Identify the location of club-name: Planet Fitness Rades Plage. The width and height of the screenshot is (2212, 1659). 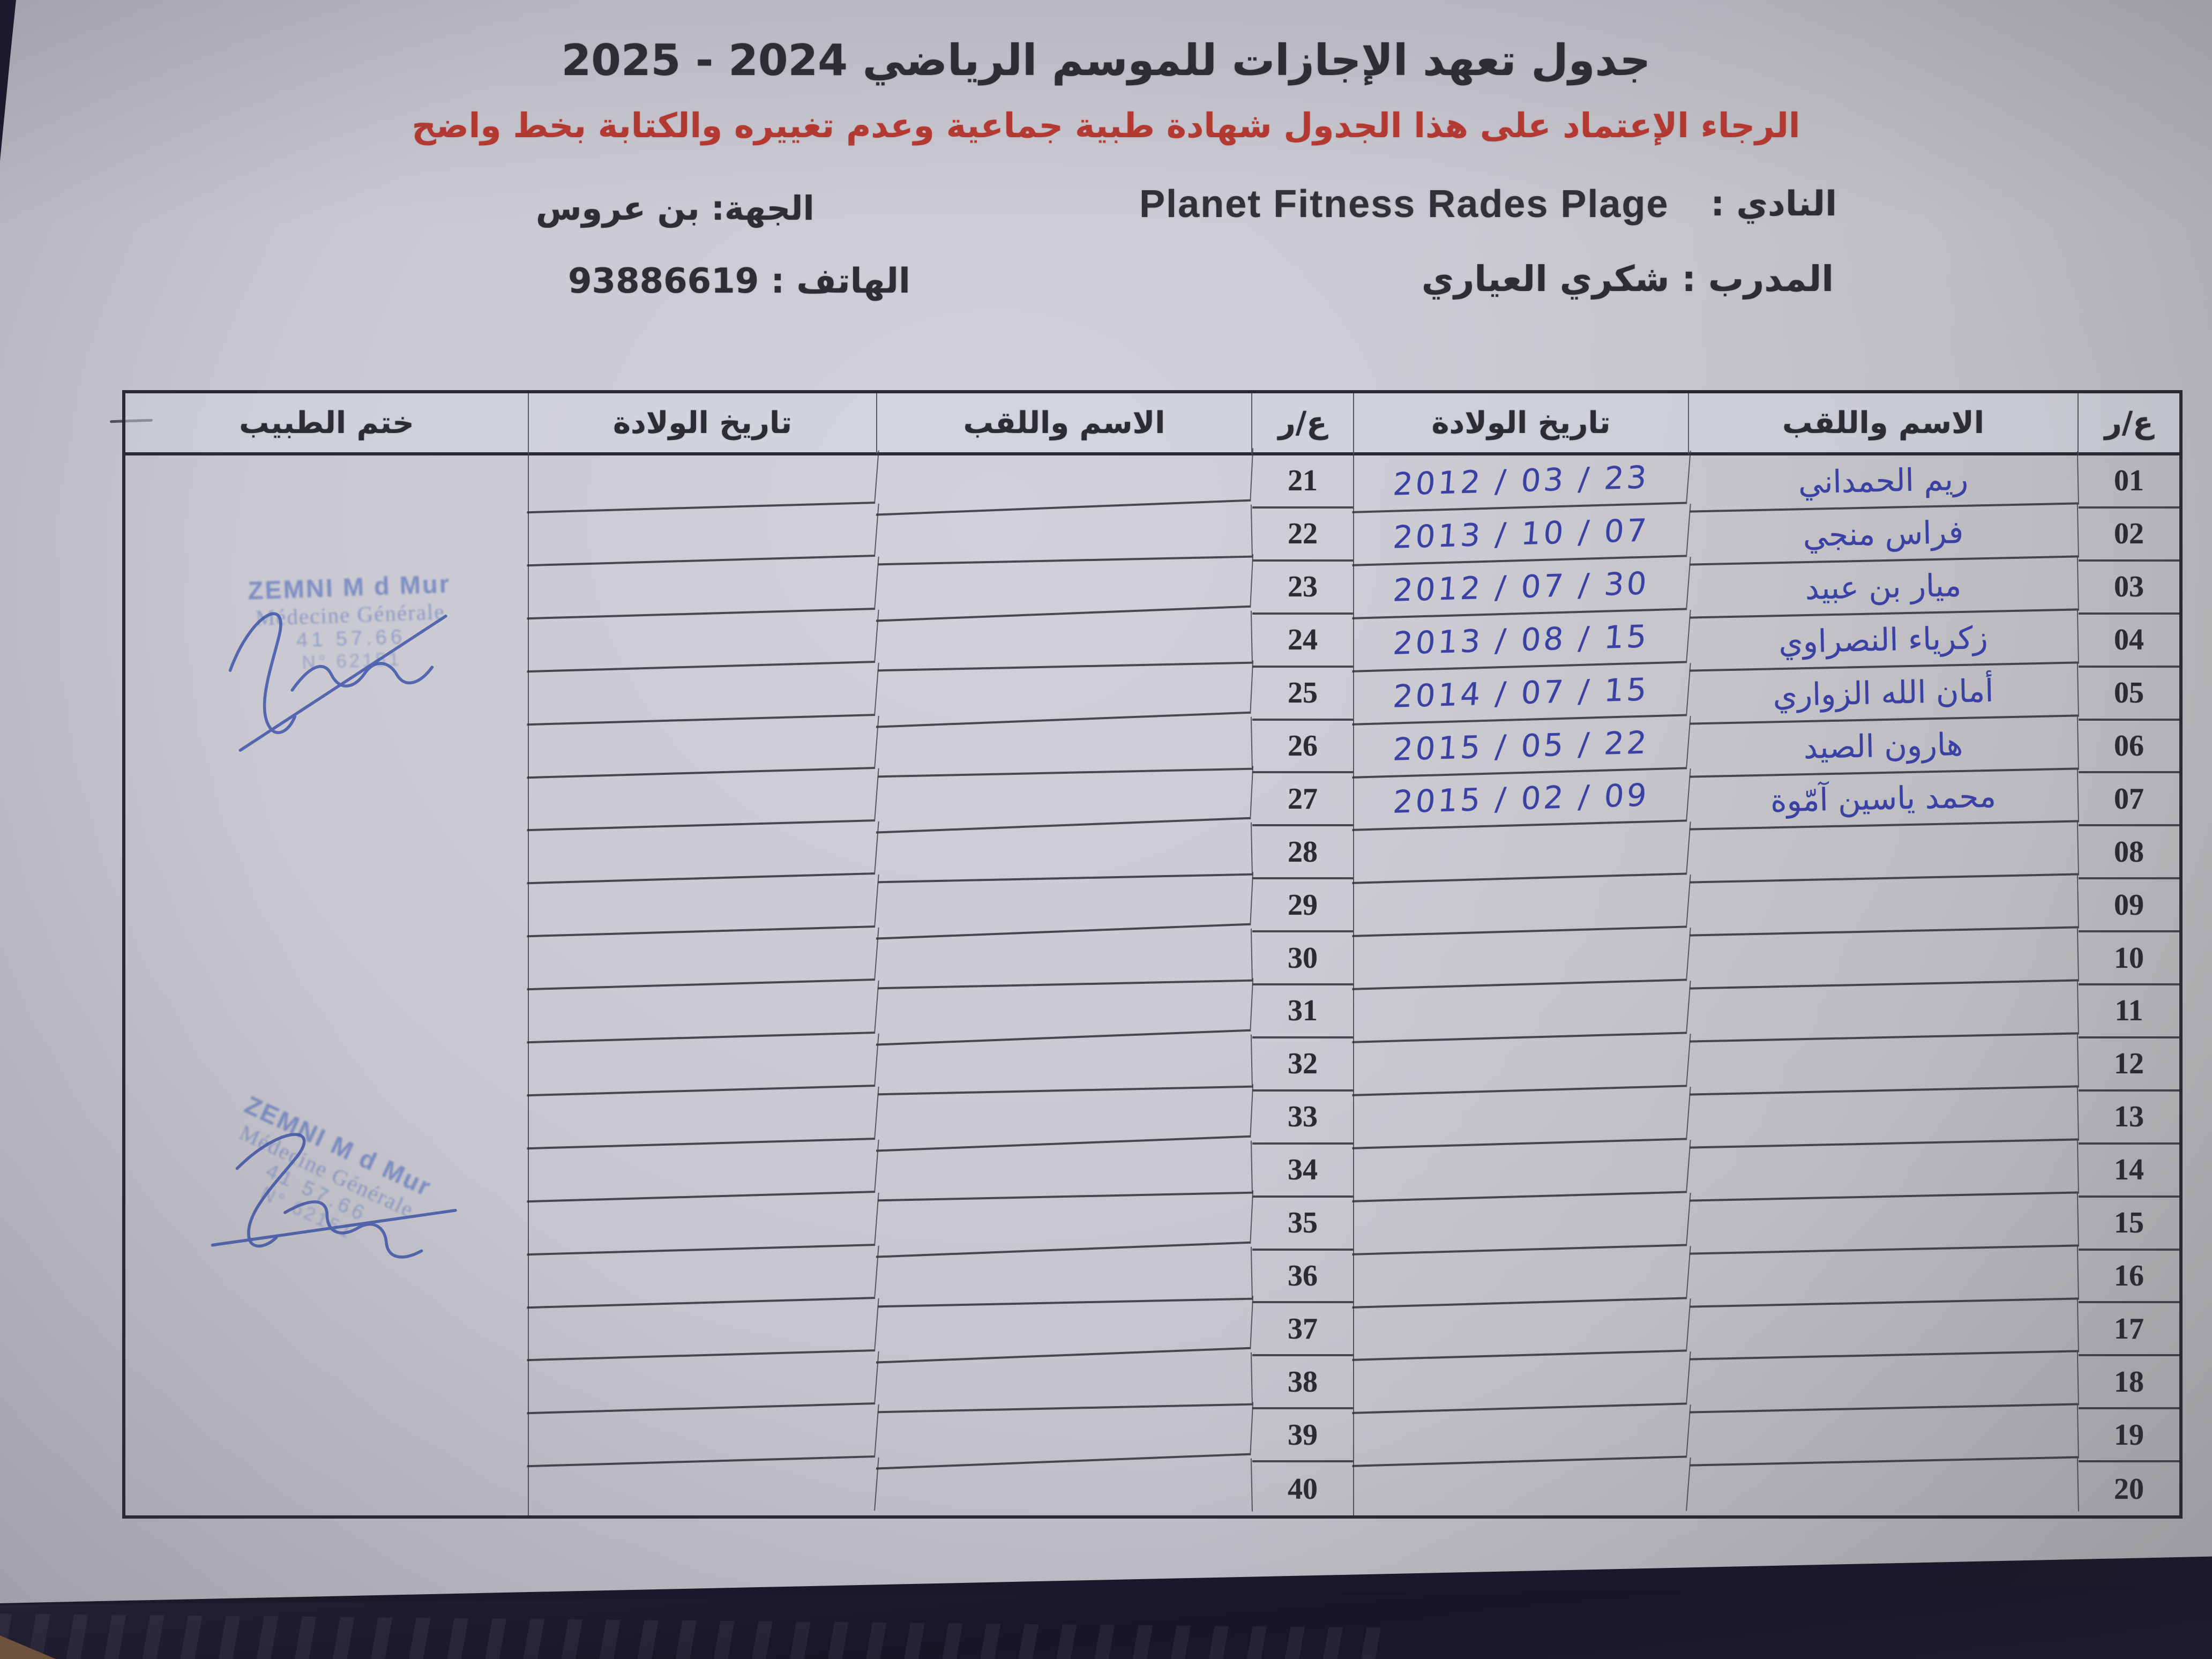
(1404, 204).